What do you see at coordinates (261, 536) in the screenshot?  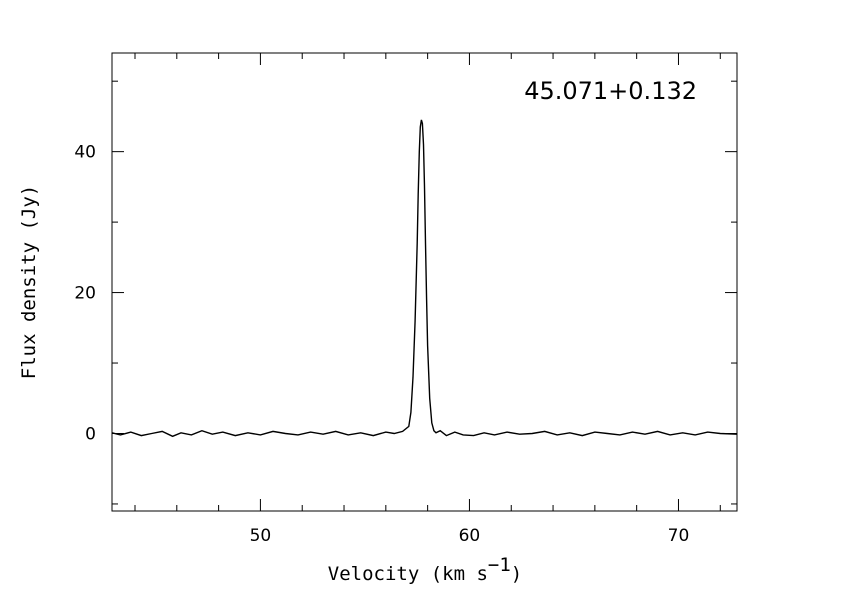 I see `x-tick-label: 50` at bounding box center [261, 536].